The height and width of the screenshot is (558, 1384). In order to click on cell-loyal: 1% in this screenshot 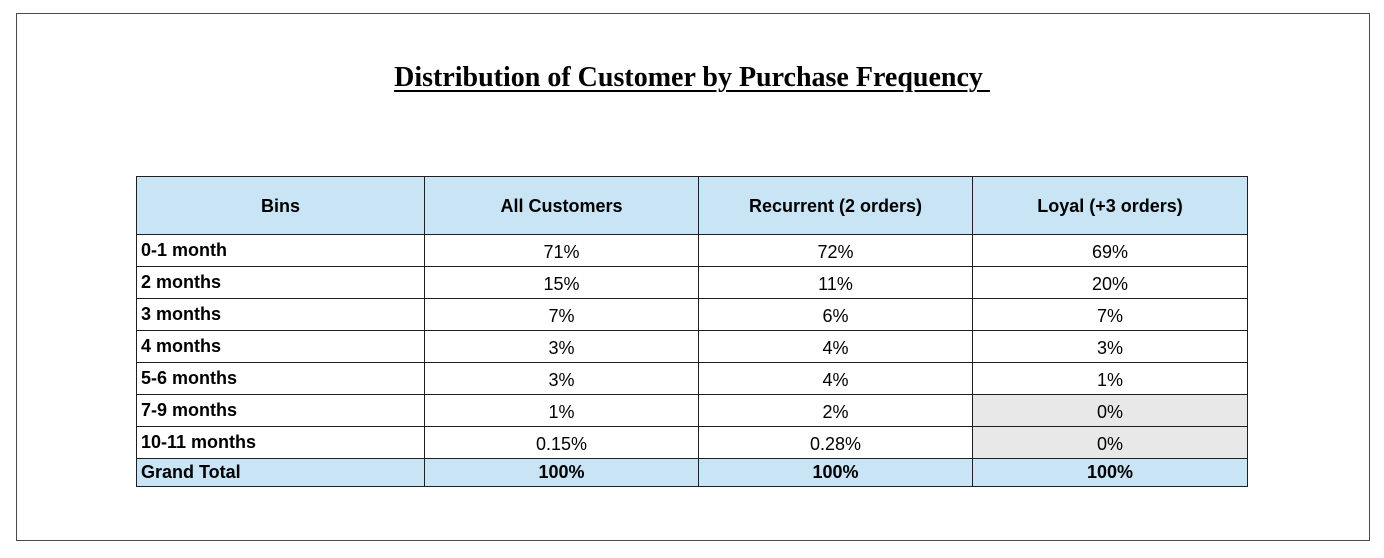, I will do `click(1110, 378)`.